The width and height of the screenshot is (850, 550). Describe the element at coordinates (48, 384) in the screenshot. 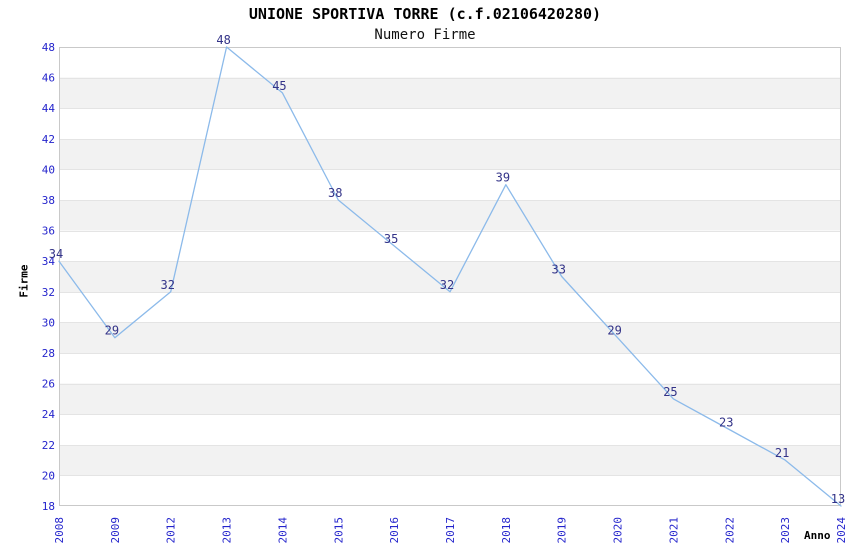

I see `y-tick-label: 26` at that location.